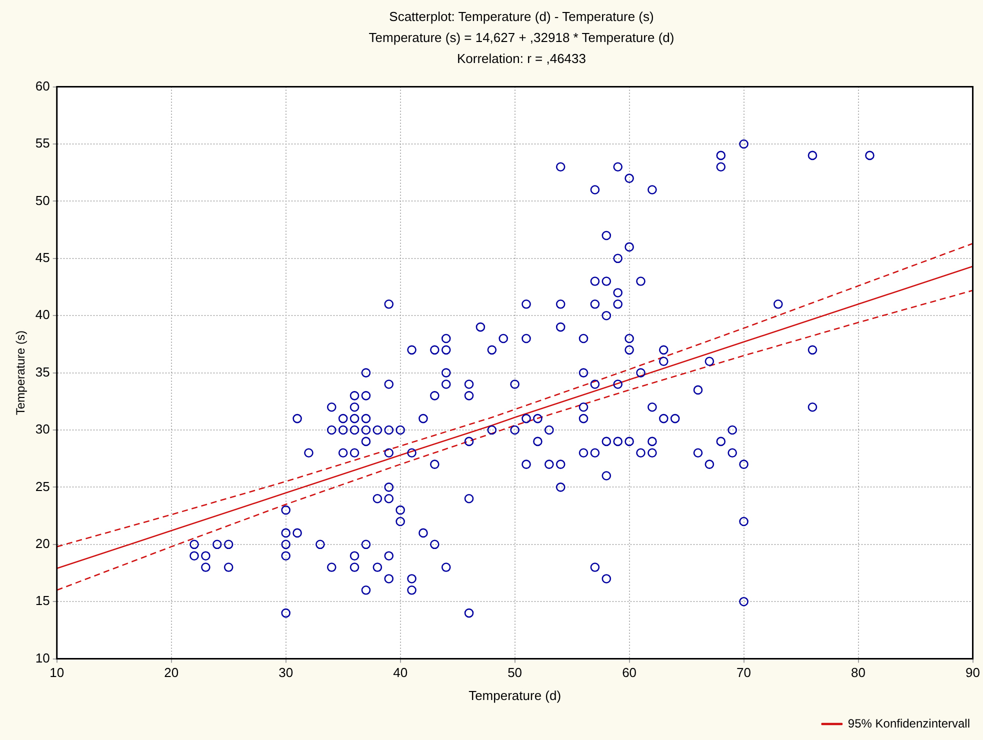  Describe the element at coordinates (400, 672) in the screenshot. I see `x-tick-label: 40` at that location.